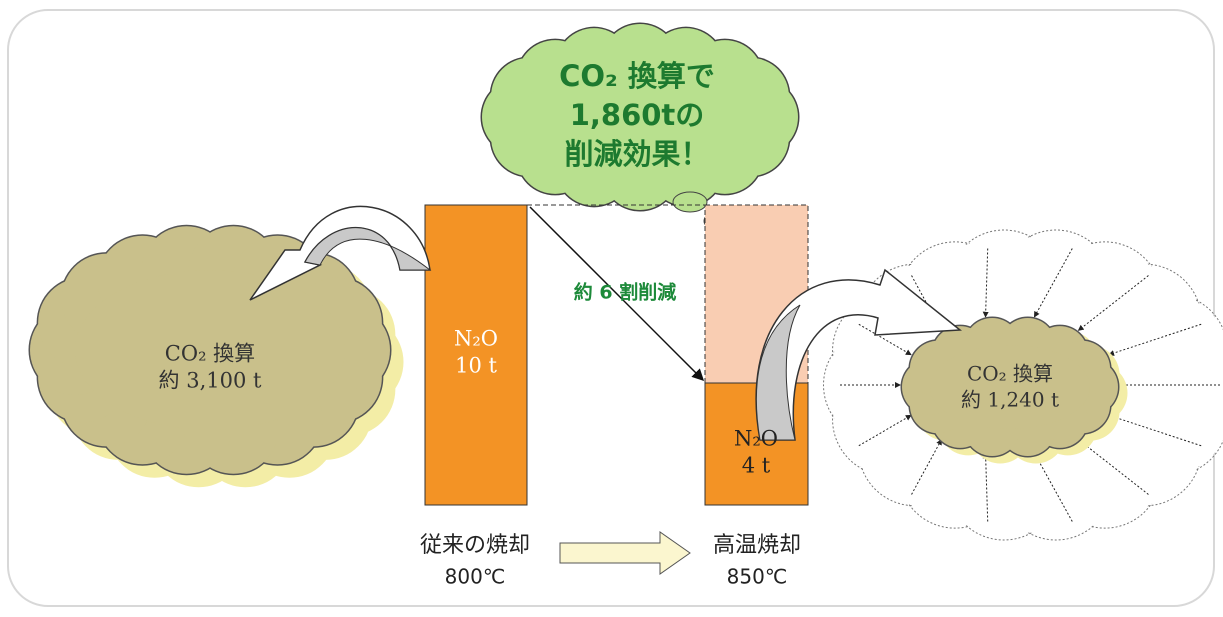 This screenshot has width=1223, height=617. What do you see at coordinates (476, 339) in the screenshot?
I see `before-bar-line: N₂O` at bounding box center [476, 339].